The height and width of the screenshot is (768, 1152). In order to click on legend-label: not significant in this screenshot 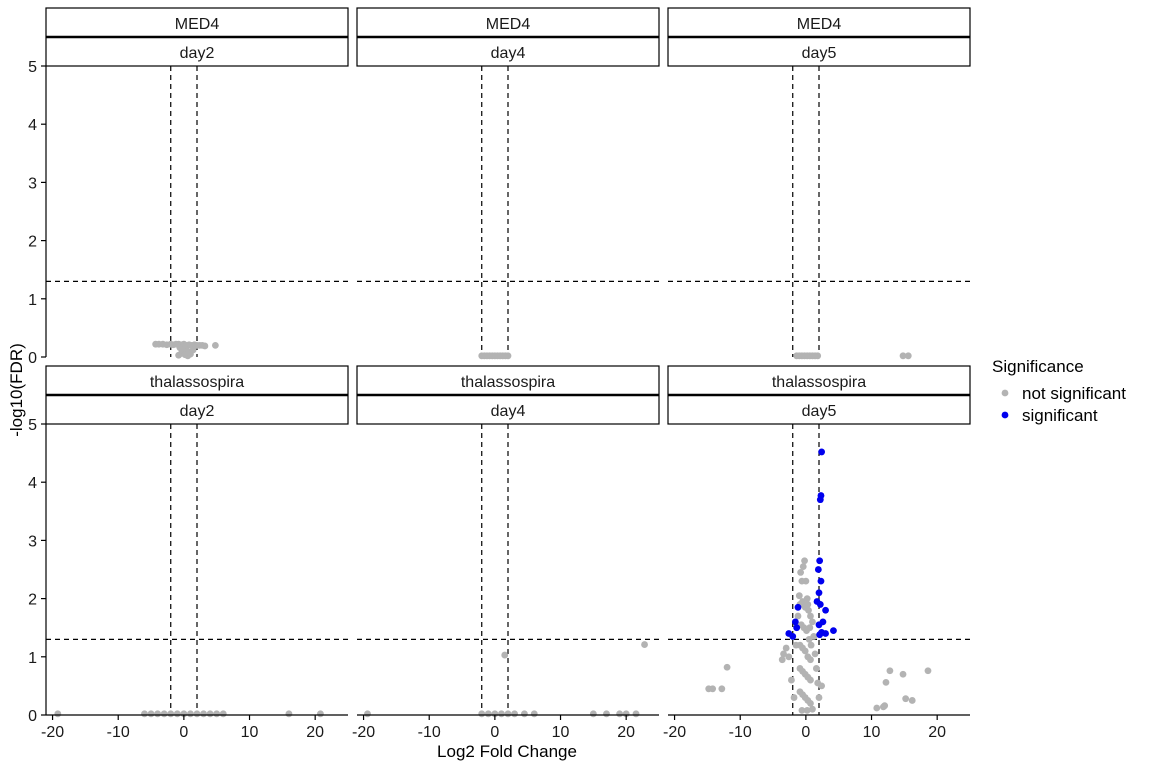, I will do `click(1074, 393)`.